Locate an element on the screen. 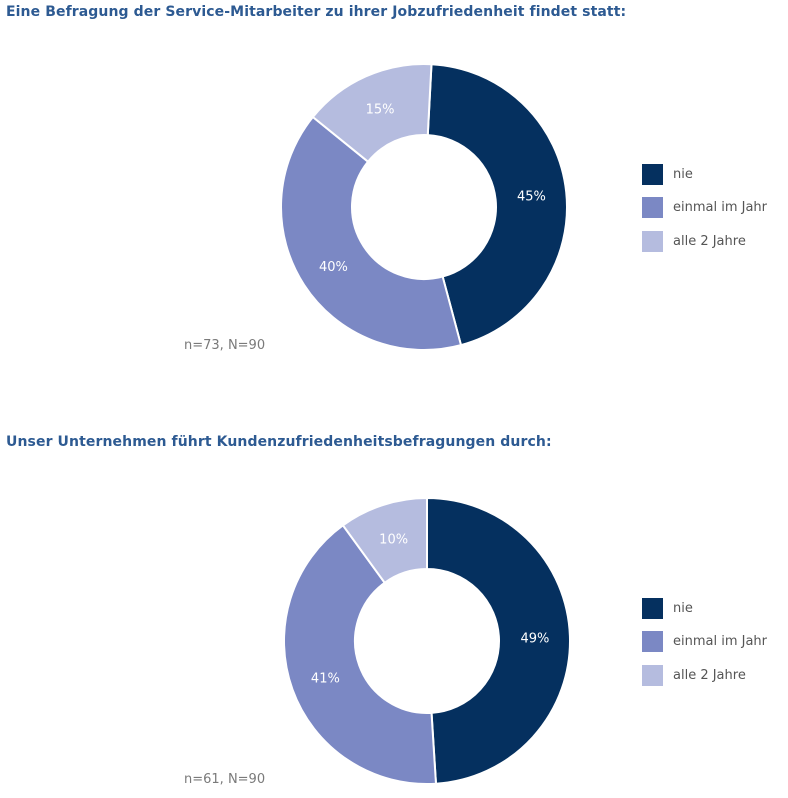 The width and height of the screenshot is (788, 798). donut-chart: 45% 40% 15% is located at coordinates (424, 207).